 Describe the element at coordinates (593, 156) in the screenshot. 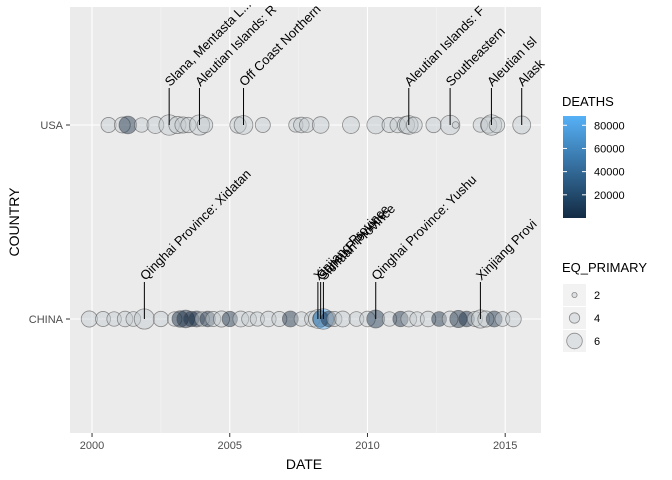

I see `legend-deaths: DEATHS 20000 40000 60000 80000` at that location.